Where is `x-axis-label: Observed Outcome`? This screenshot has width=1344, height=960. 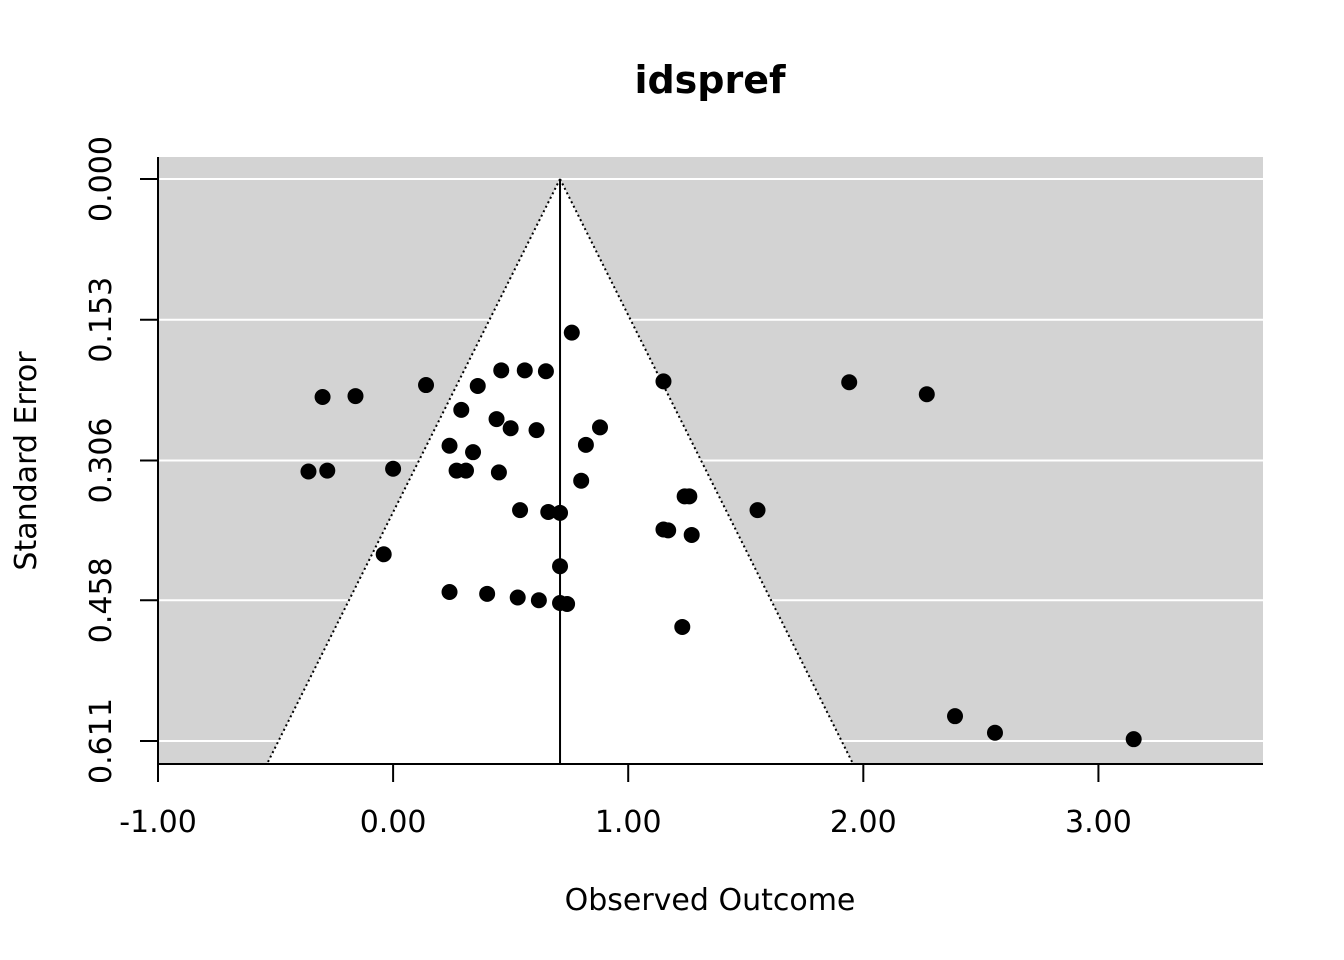
x-axis-label: Observed Outcome is located at coordinates (710, 900).